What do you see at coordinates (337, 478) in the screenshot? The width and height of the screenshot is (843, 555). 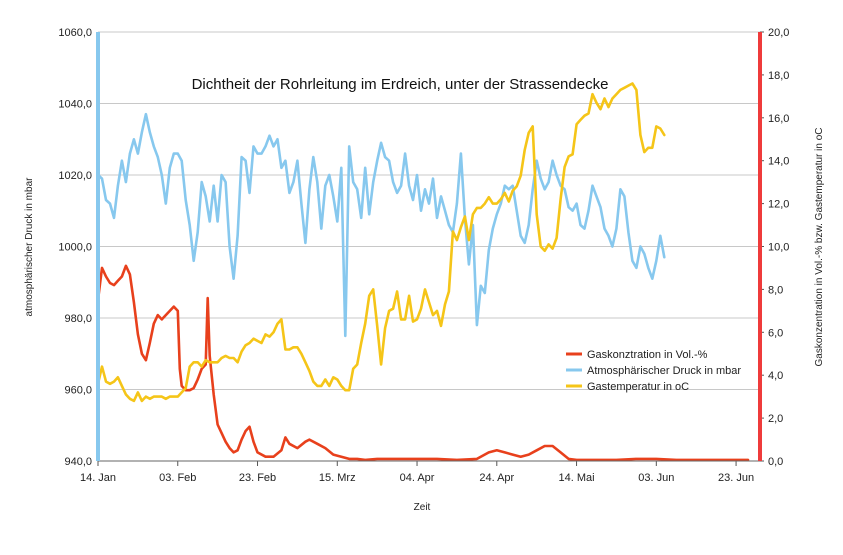 I see `x-tick-label: 15. Mrz` at bounding box center [337, 478].